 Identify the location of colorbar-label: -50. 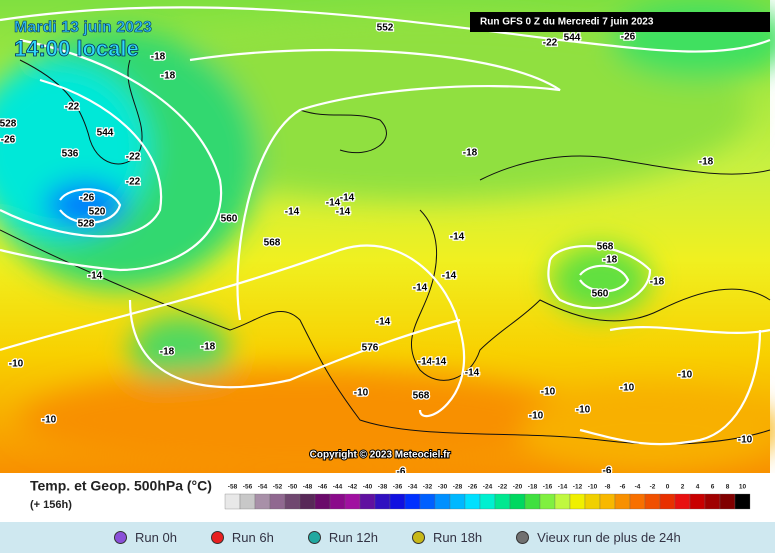
(293, 487).